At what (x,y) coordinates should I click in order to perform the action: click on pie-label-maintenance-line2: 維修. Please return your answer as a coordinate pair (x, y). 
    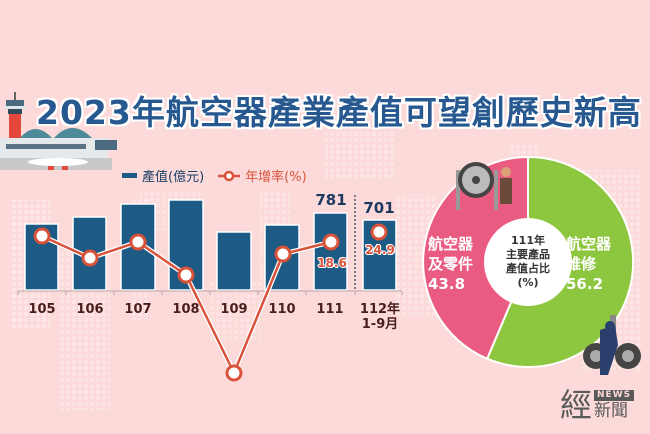
    Looking at the image, I should click on (581, 264).